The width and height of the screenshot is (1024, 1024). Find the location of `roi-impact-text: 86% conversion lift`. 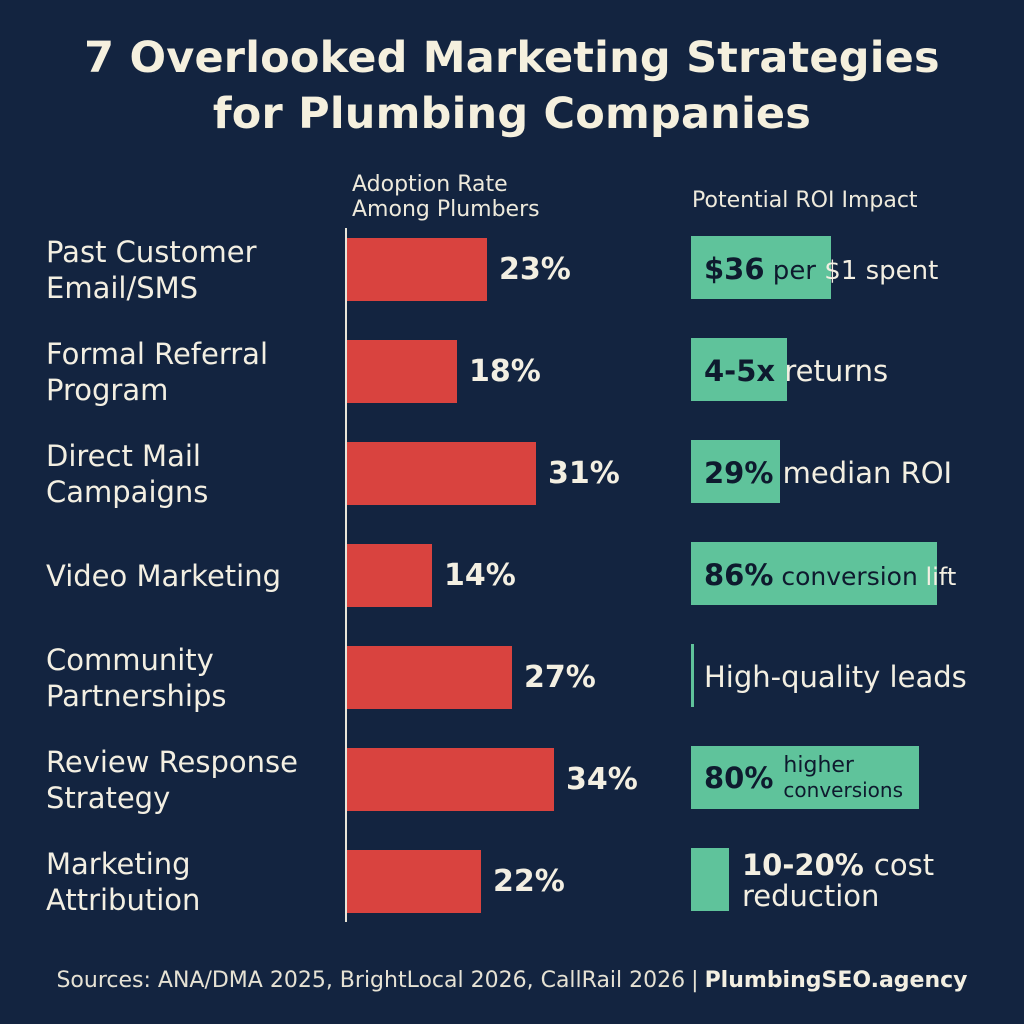

roi-impact-text: 86% conversion lift is located at coordinates (830, 577).